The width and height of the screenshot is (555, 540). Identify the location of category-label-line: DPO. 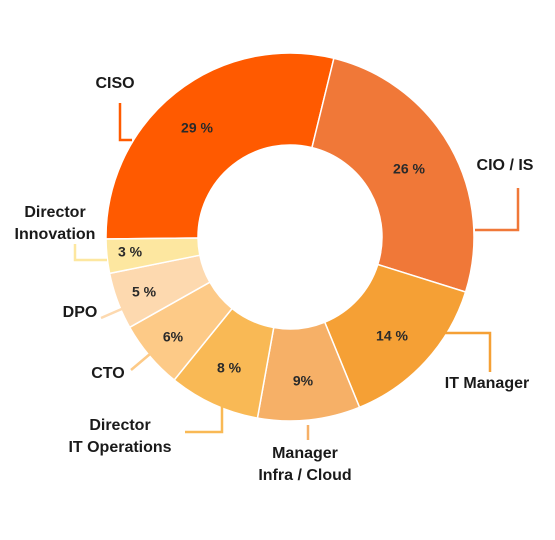
(80, 312).